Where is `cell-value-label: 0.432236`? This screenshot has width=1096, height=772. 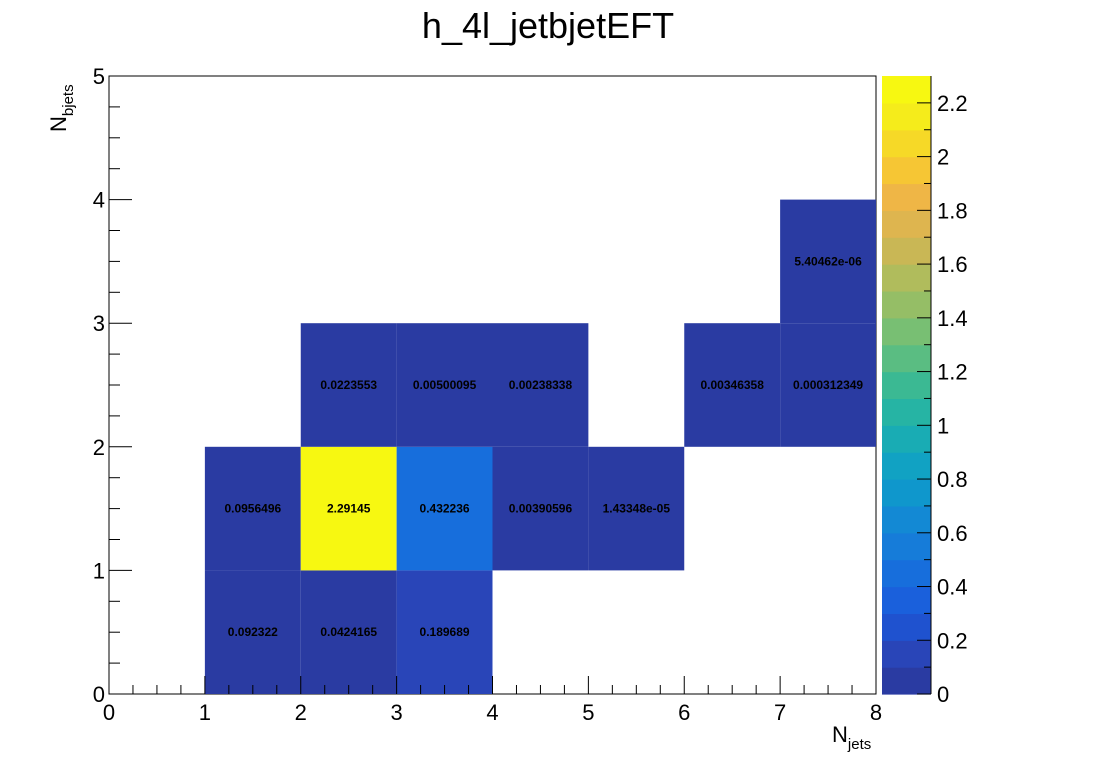
cell-value-label: 0.432236 is located at coordinates (445, 509).